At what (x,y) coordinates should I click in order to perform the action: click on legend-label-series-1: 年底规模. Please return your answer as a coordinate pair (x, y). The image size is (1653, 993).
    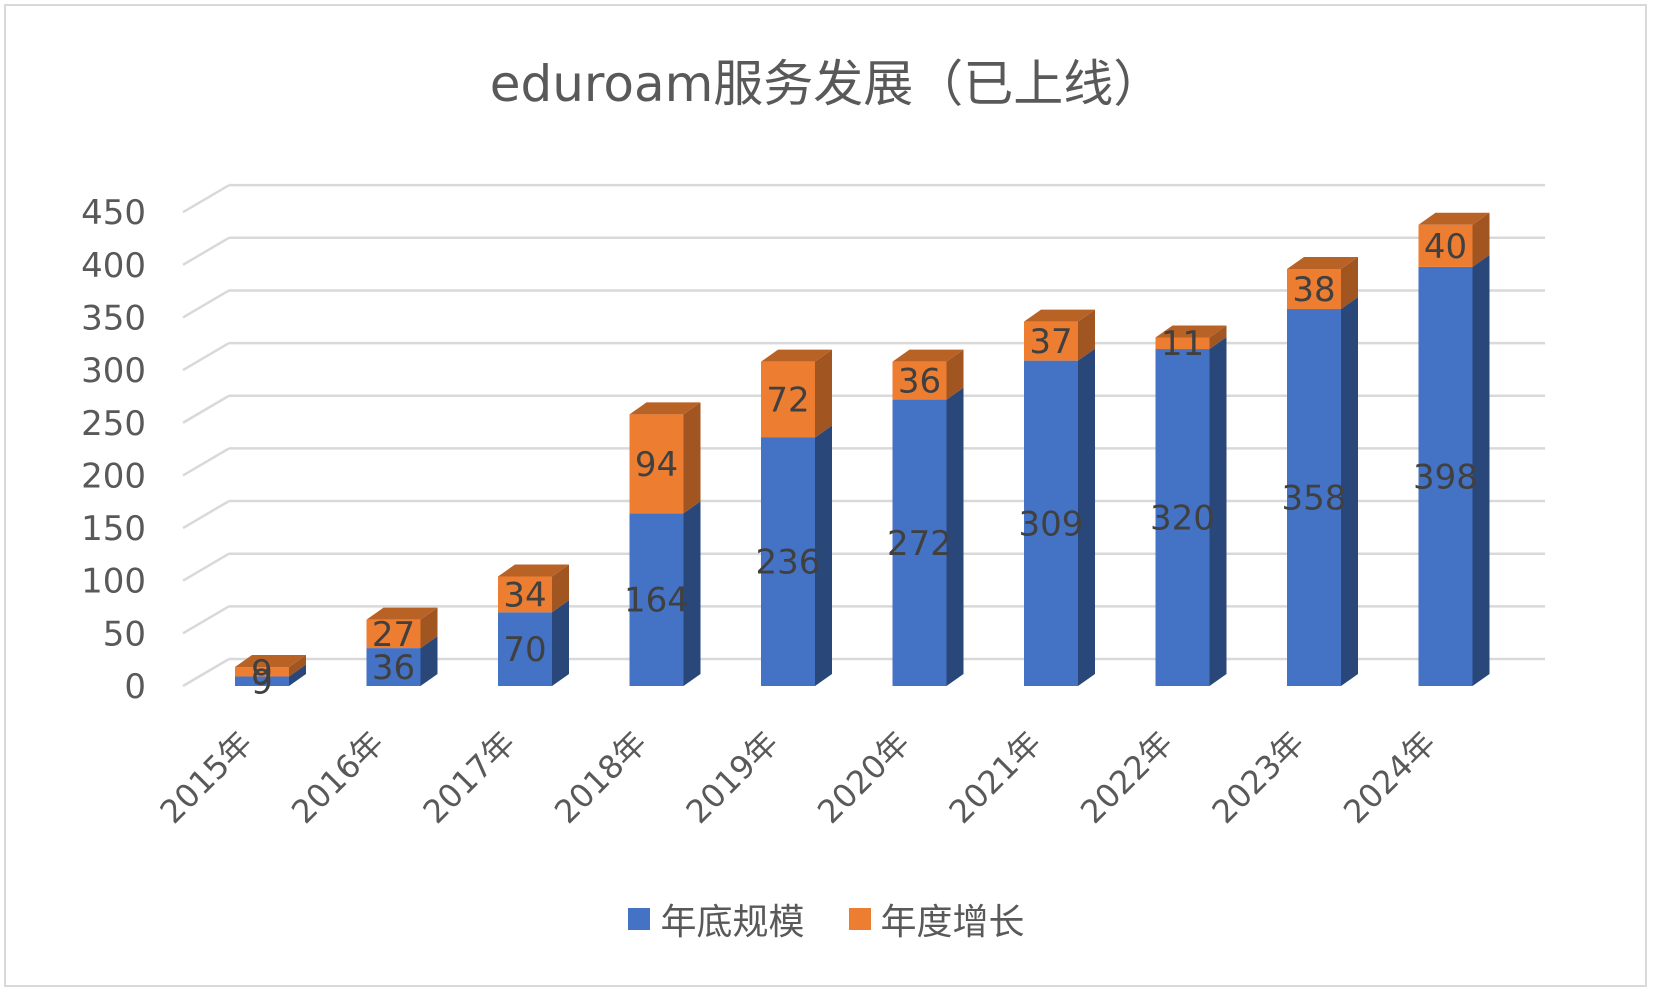
    Looking at the image, I should click on (732, 922).